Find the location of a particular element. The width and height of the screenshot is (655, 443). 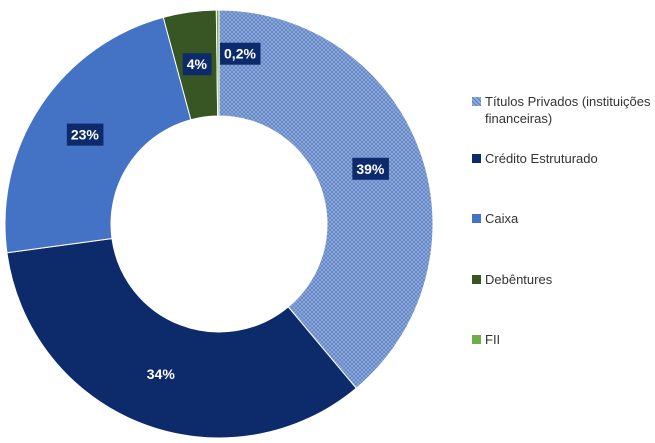

data-label: 23% is located at coordinates (85, 135).